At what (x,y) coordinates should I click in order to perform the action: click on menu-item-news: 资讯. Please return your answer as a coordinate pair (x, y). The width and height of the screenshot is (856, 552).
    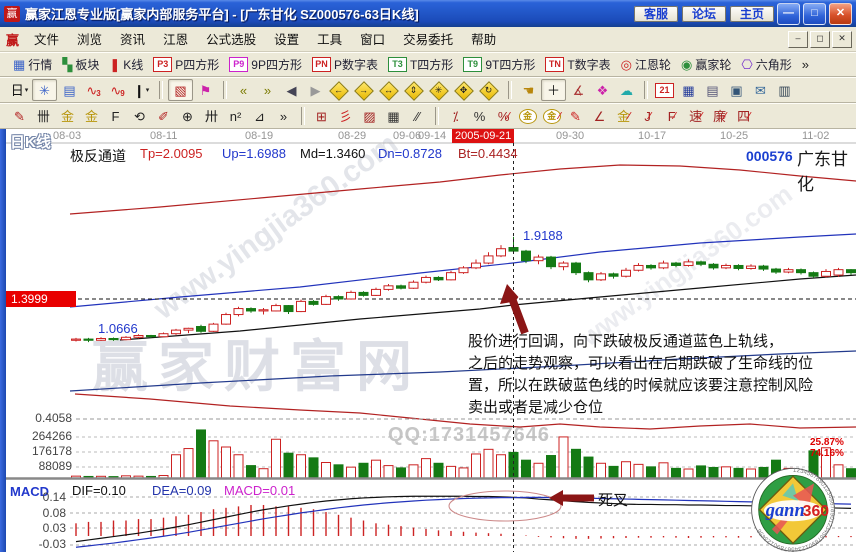
    Looking at the image, I should click on (133, 40).